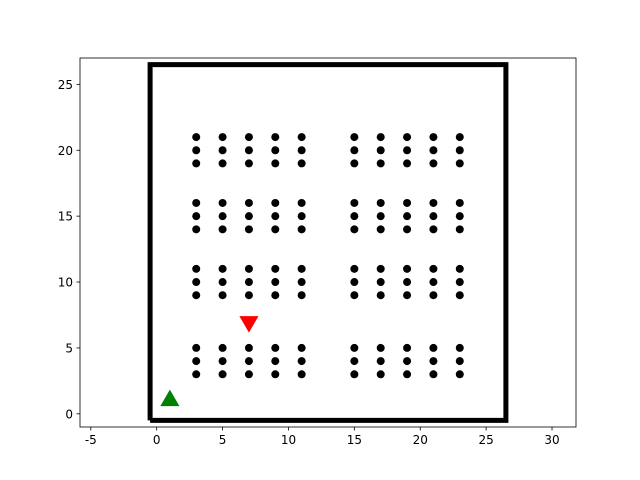 This screenshot has width=640, height=480. What do you see at coordinates (157, 440) in the screenshot?
I see `x-tick-label: 0` at bounding box center [157, 440].